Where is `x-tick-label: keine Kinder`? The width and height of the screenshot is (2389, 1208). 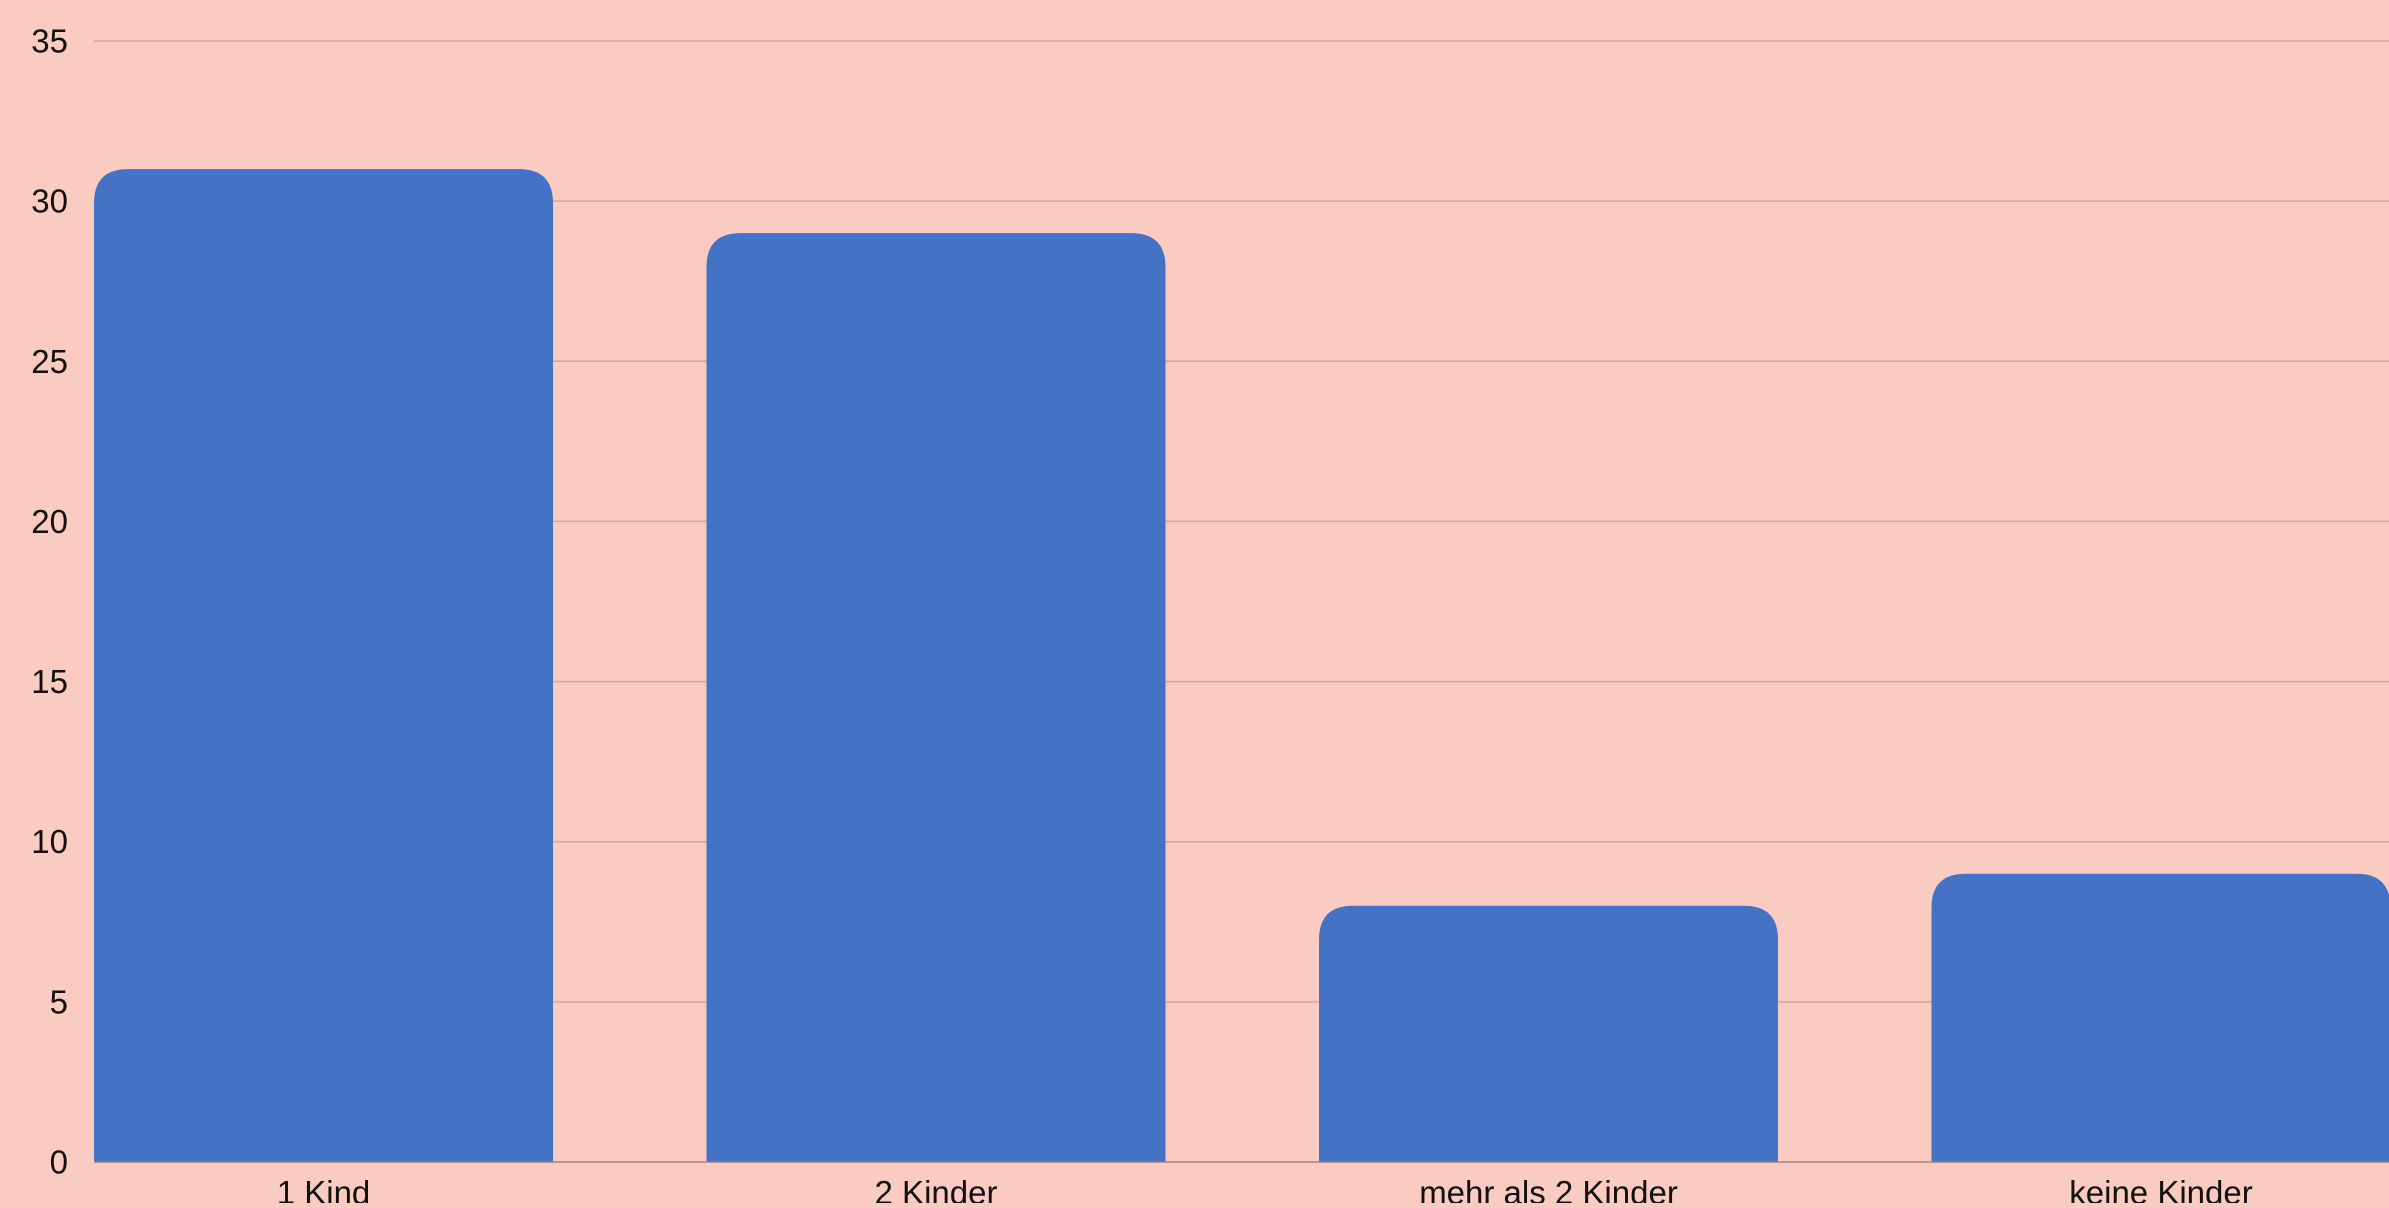
x-tick-label: keine Kinder is located at coordinates (2160, 1188).